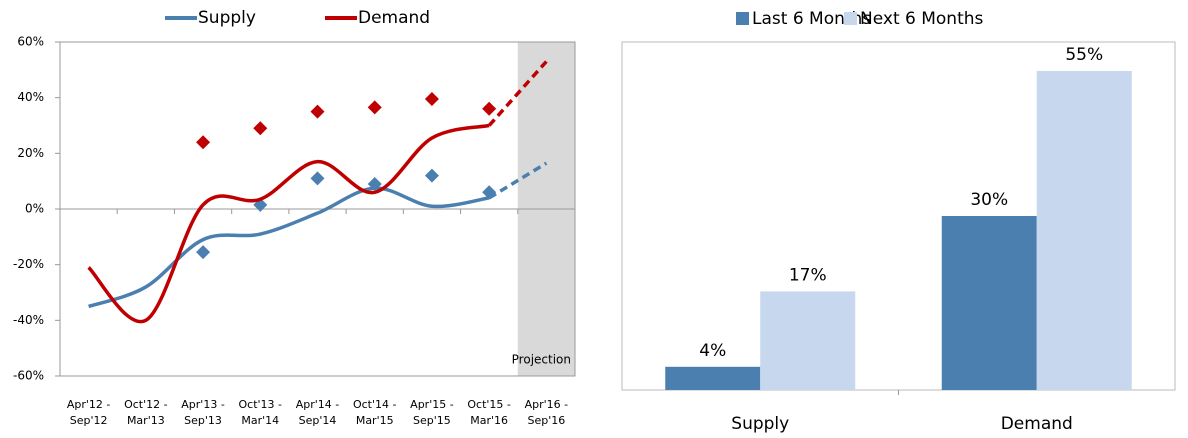  Describe the element at coordinates (1084, 55) in the screenshot. I see `value-label: 55%` at that location.